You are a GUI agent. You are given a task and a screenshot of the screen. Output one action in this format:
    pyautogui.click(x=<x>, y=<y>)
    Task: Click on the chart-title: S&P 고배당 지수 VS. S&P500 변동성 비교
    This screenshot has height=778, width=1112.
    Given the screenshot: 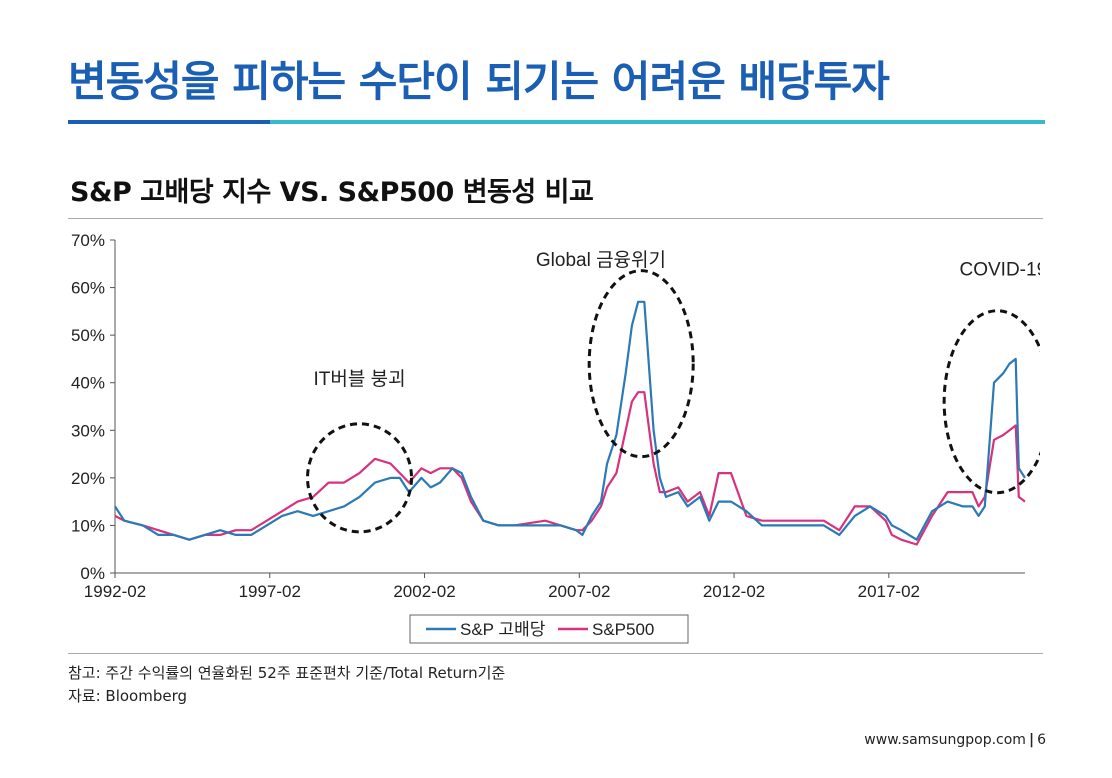 What is the action you would take?
    pyautogui.click(x=332, y=192)
    